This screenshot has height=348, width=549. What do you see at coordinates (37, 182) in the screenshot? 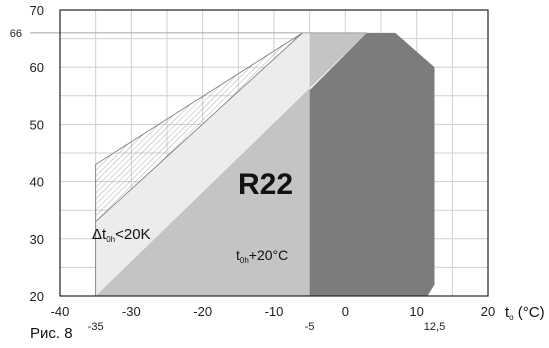
I see `y-tick-label: 40` at bounding box center [37, 182].